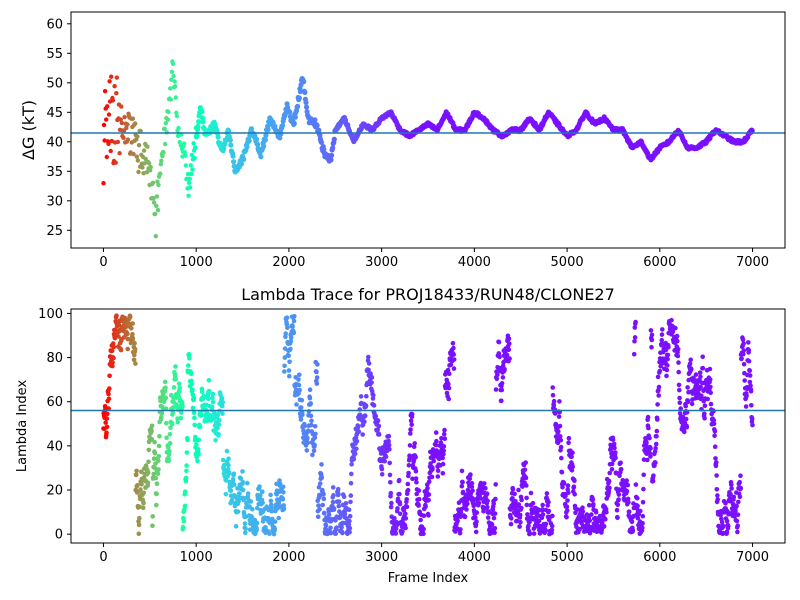 The image size is (800, 600). Describe the element at coordinates (54, 201) in the screenshot. I see `delta-g-y-tick-label: 30` at that location.